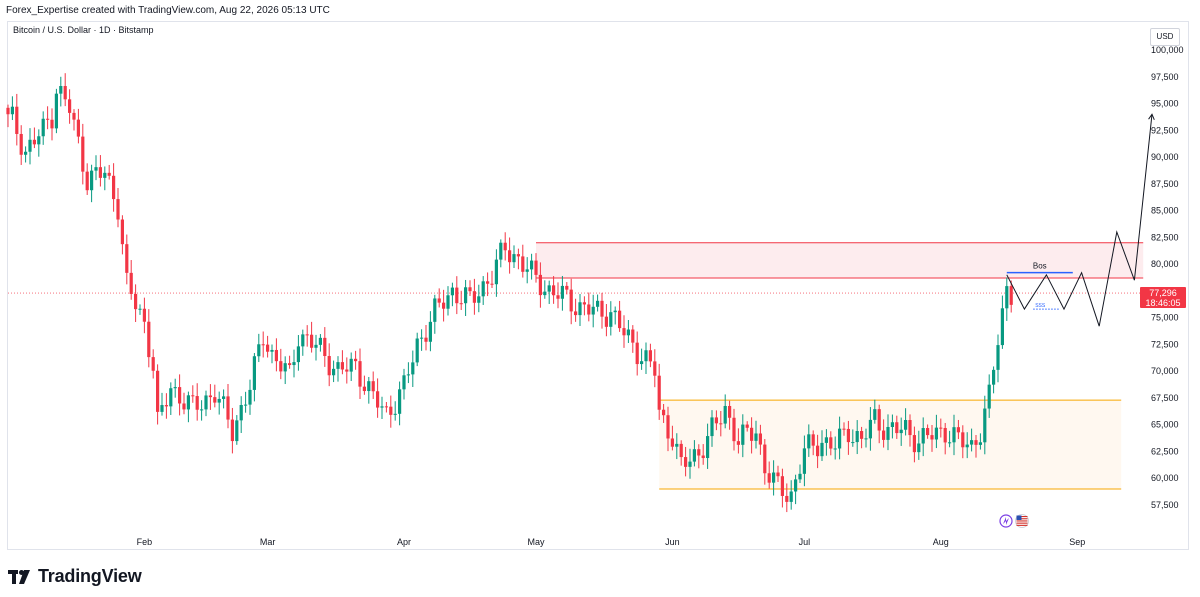 The height and width of the screenshot is (597, 1200). Describe the element at coordinates (268, 542) in the screenshot. I see `x-tick-label: Mar` at that location.